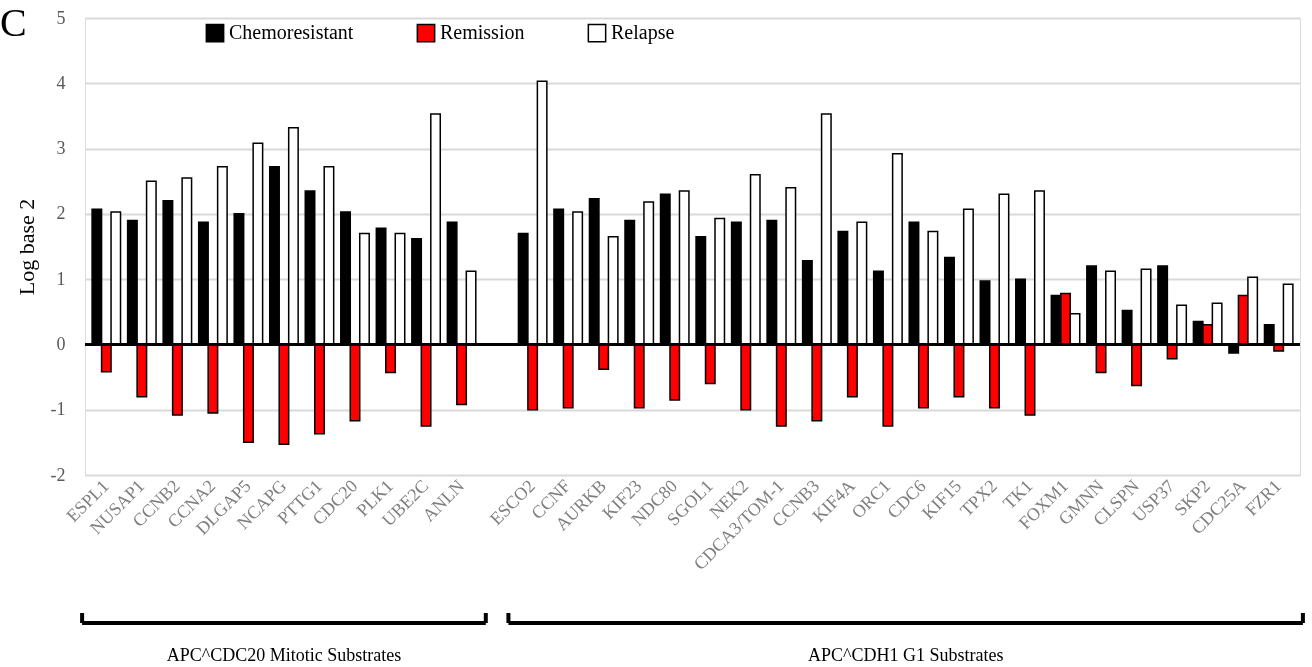 The height and width of the screenshot is (667, 1312). I want to click on y-axis-title: Log base 2, so click(26, 247).